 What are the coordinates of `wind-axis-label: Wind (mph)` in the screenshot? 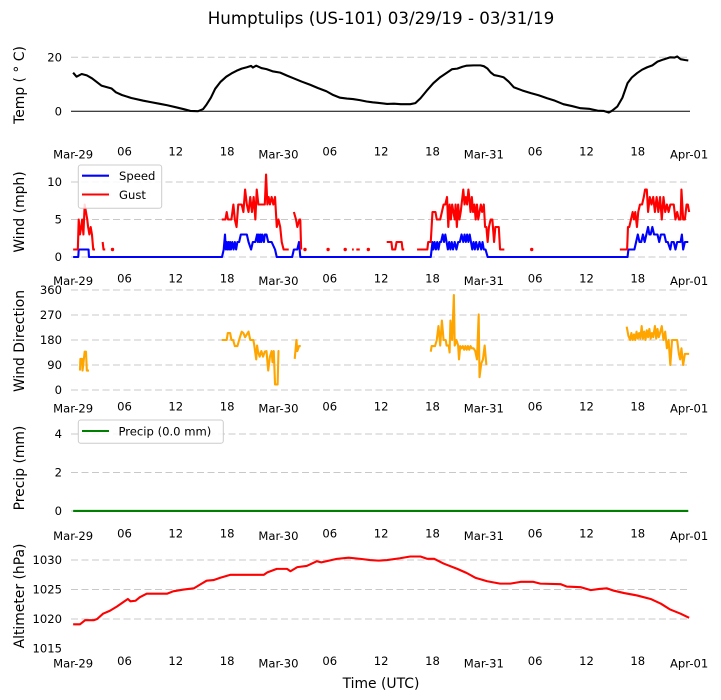 It's located at (20, 211).